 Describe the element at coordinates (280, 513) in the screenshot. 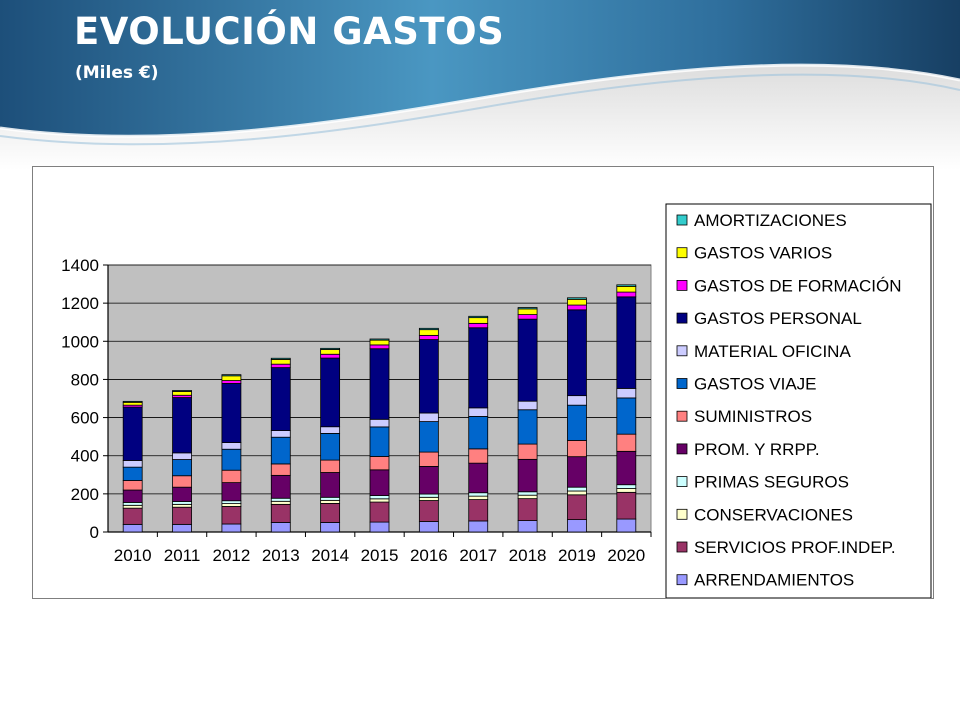

I see `bar-segment-servicios-prof-indep--2013` at that location.